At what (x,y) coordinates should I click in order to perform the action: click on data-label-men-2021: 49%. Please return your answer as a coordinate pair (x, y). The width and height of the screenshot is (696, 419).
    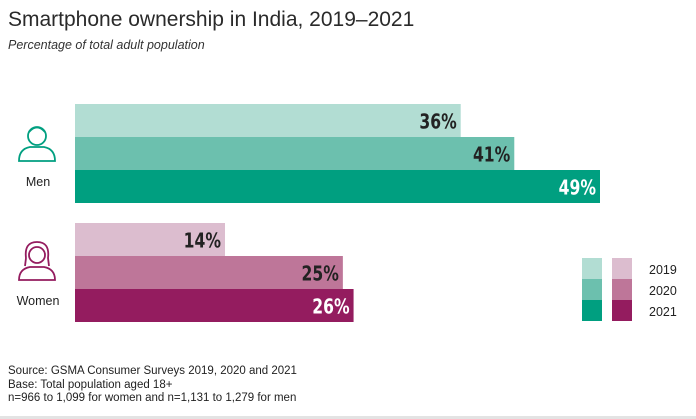
    Looking at the image, I should click on (577, 188).